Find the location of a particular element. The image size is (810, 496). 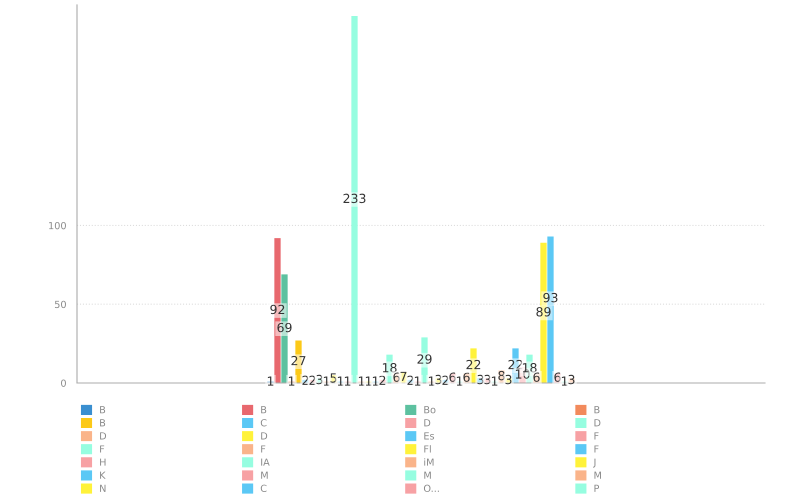

legend-label: P is located at coordinates (597, 488).